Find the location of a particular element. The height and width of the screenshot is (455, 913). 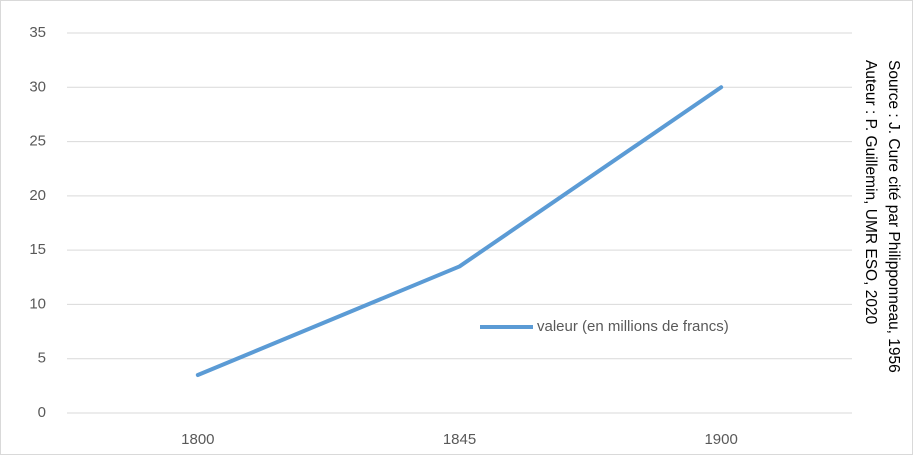

y-tick-label: 30 is located at coordinates (37, 86).